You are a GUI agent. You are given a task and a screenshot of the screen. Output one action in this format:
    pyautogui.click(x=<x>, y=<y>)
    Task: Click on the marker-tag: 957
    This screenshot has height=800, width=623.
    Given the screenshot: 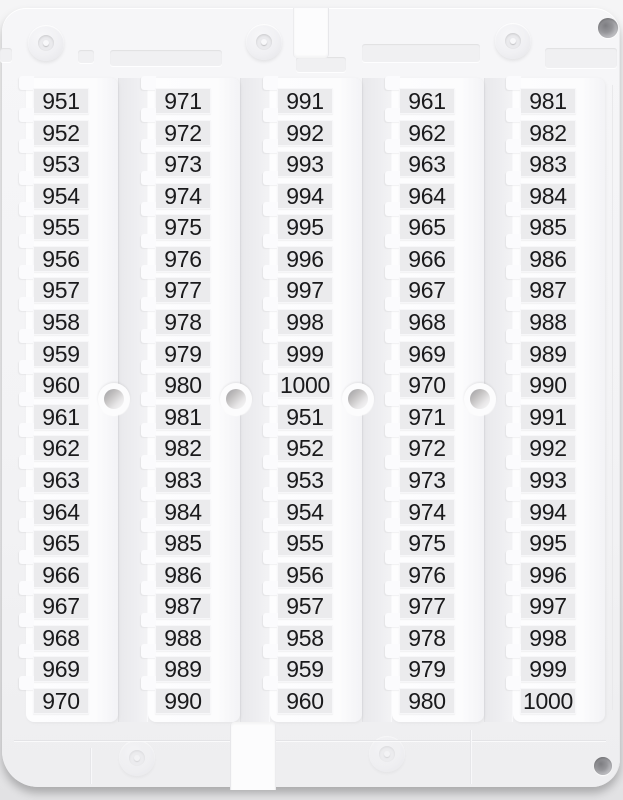 What is the action you would take?
    pyautogui.click(x=305, y=606)
    